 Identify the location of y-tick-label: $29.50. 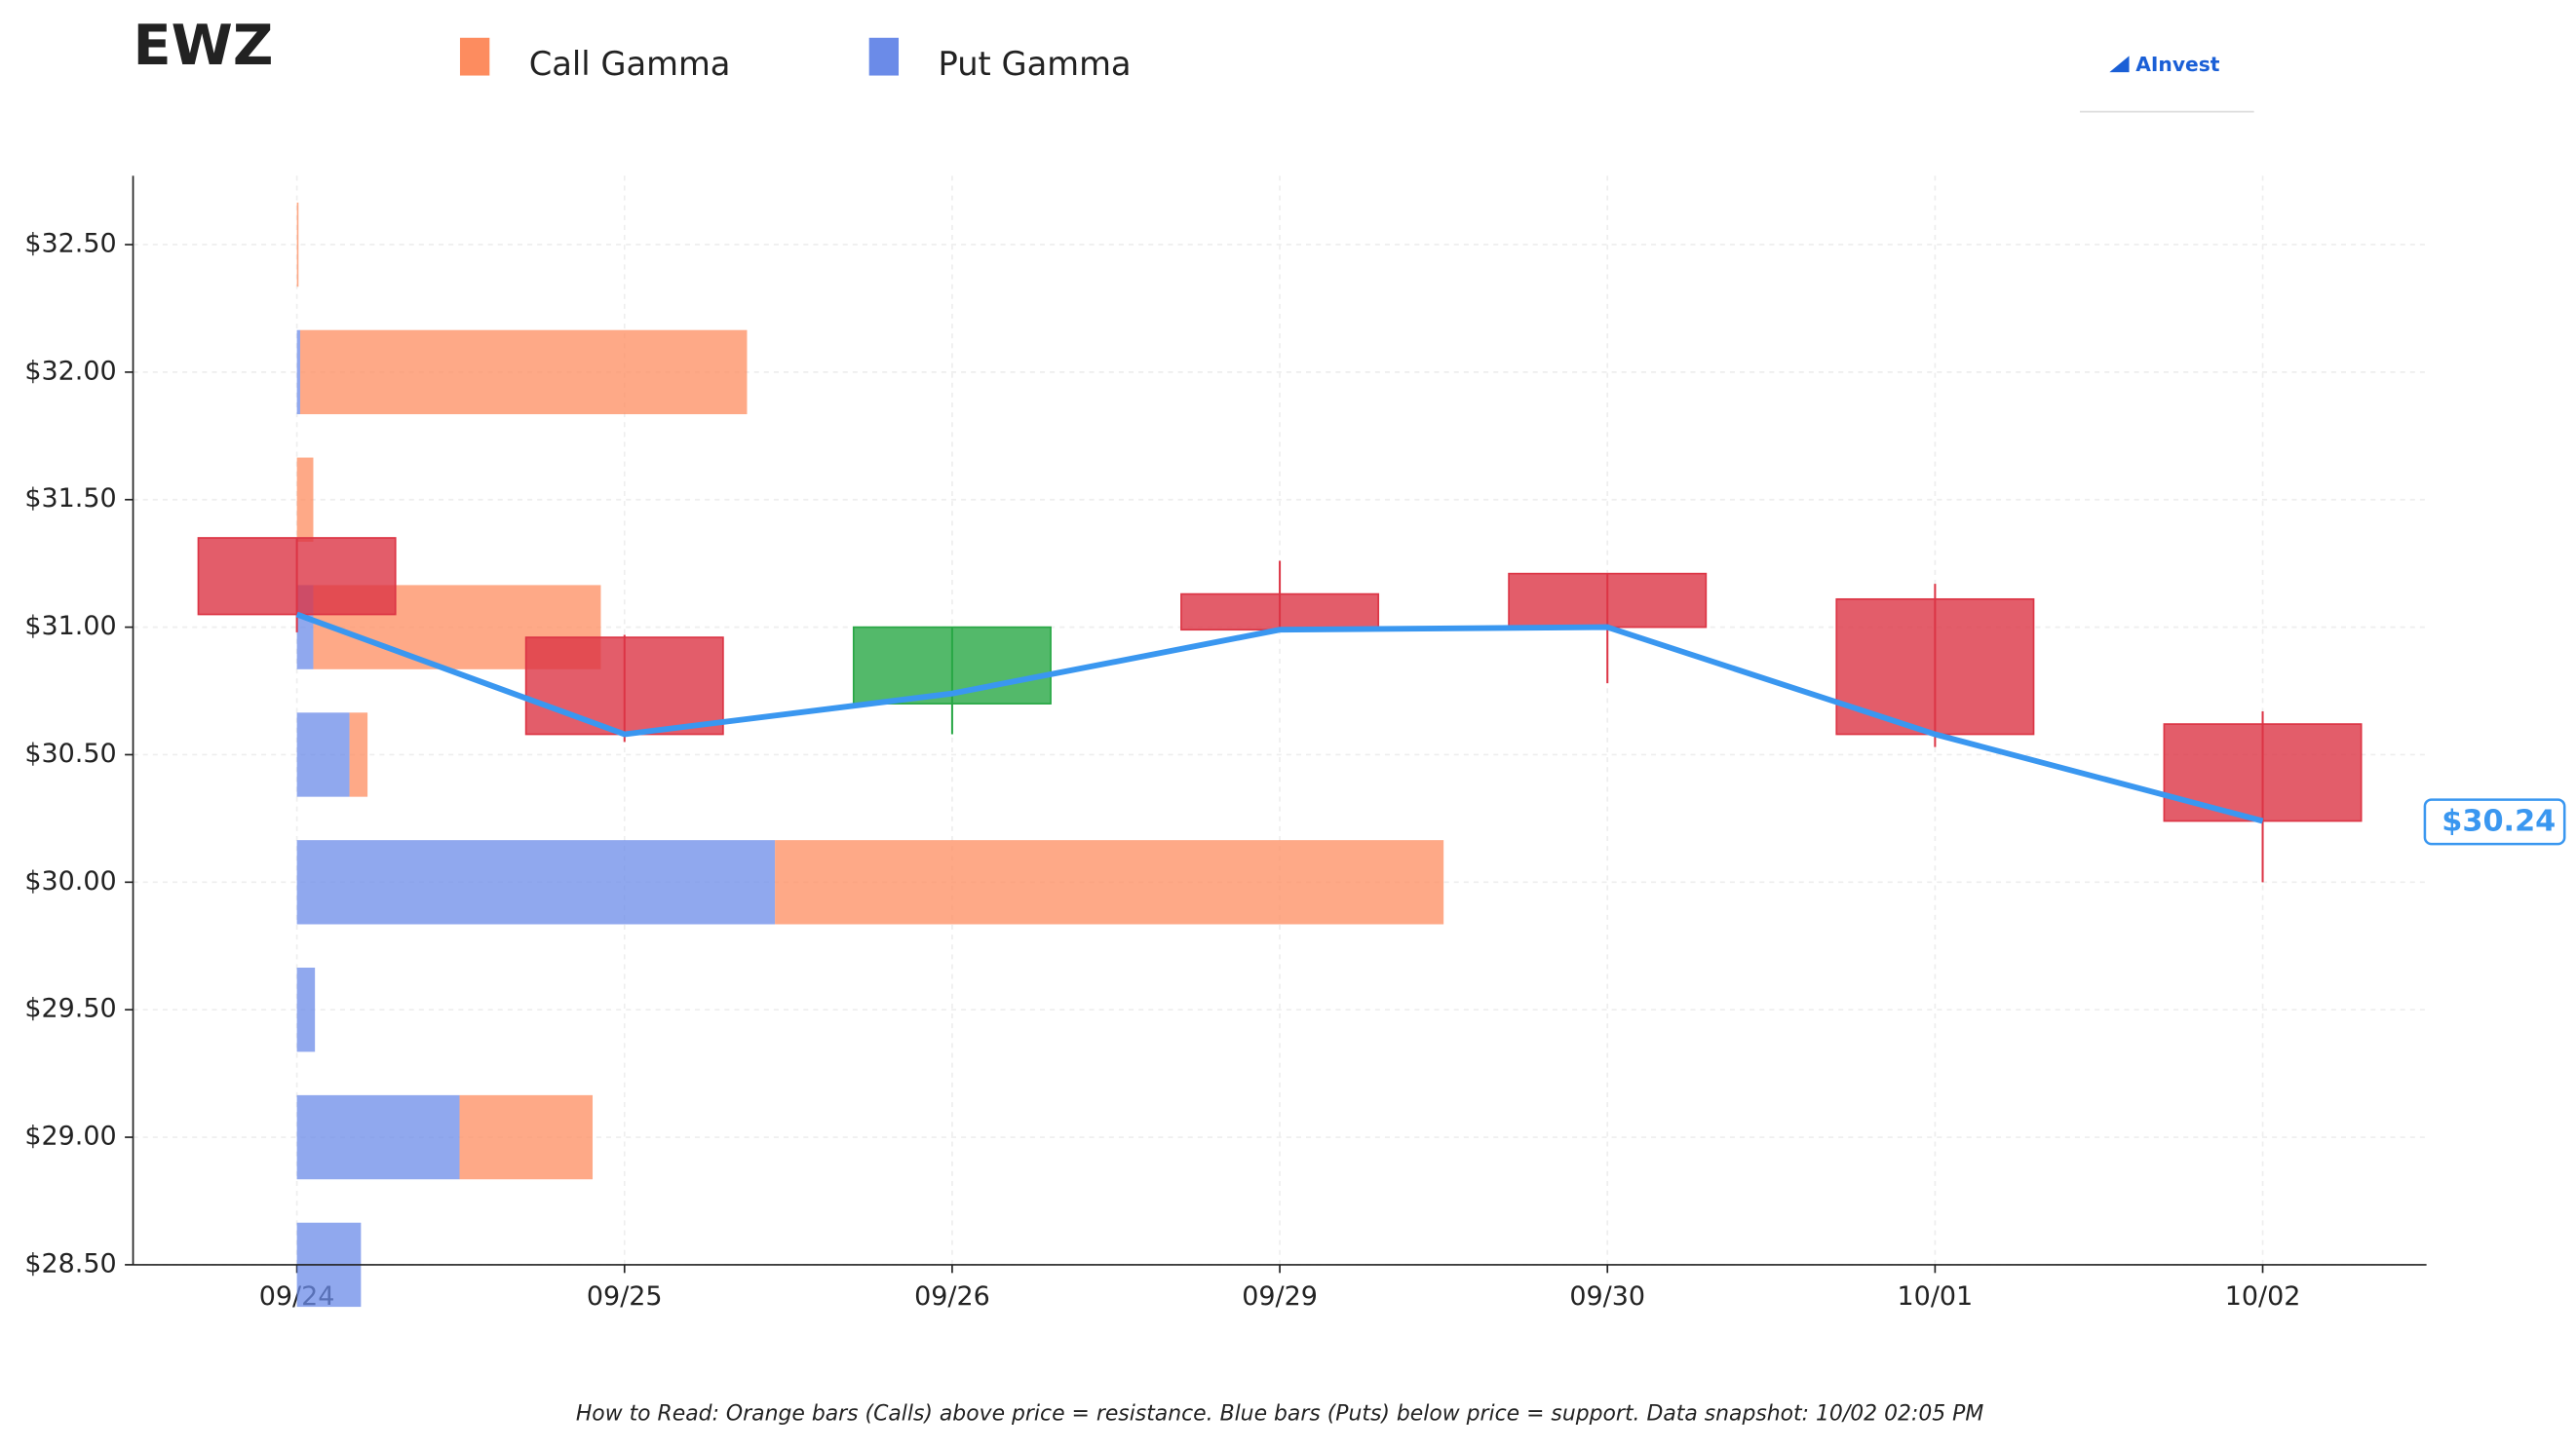
(70, 1009).